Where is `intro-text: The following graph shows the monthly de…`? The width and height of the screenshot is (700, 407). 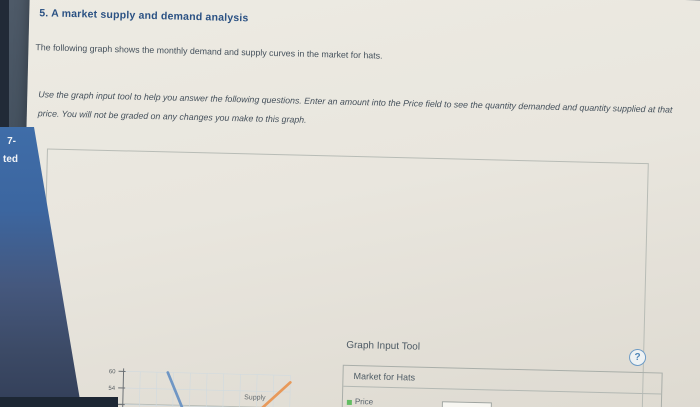
intro-text: The following graph shows the monthly de… is located at coordinates (209, 51).